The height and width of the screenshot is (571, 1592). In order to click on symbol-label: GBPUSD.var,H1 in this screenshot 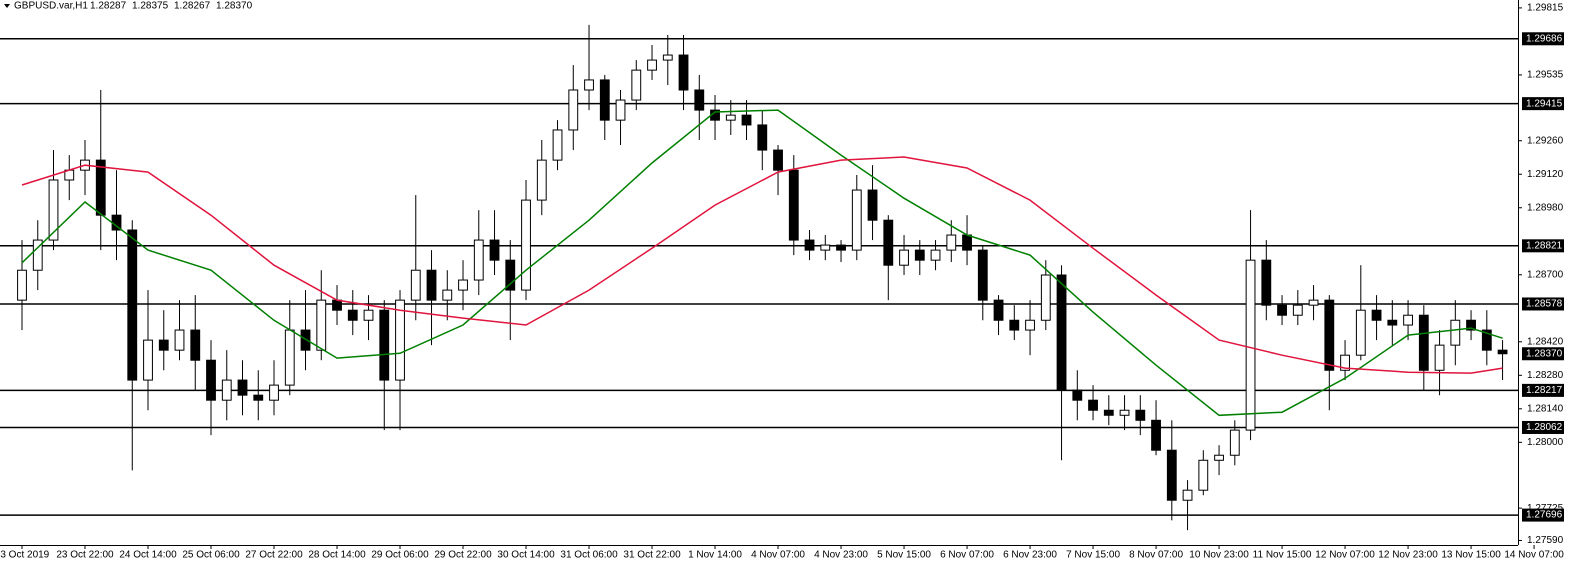, I will do `click(51, 6)`.